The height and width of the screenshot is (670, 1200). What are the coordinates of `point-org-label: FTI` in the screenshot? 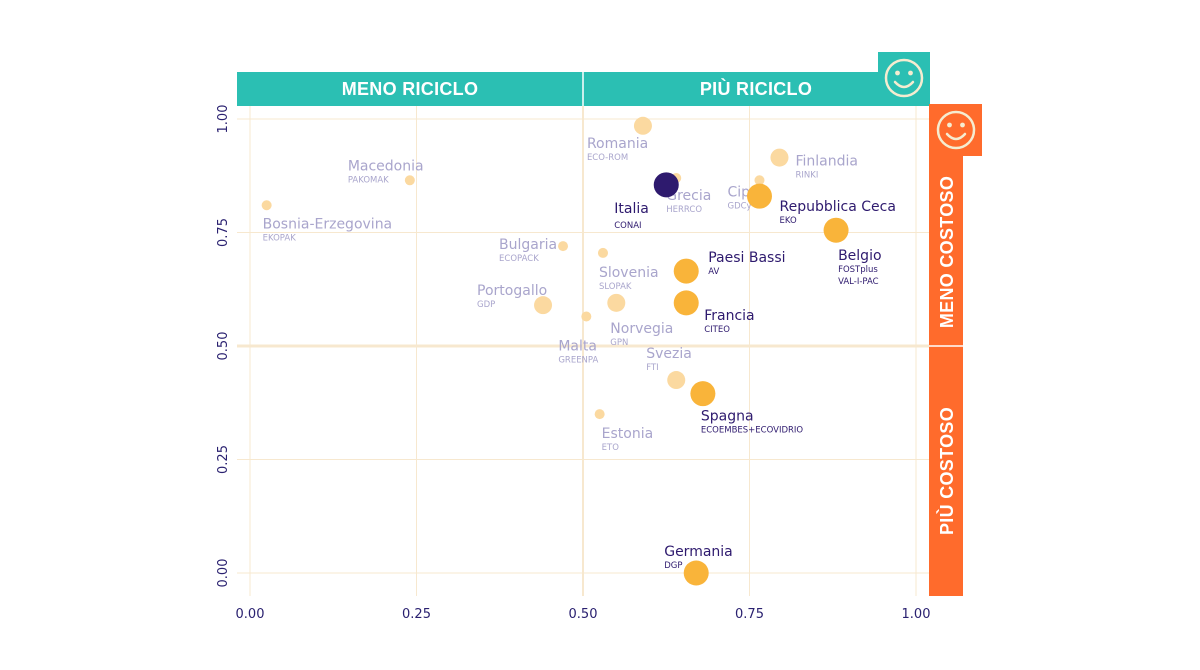 It's located at (652, 368).